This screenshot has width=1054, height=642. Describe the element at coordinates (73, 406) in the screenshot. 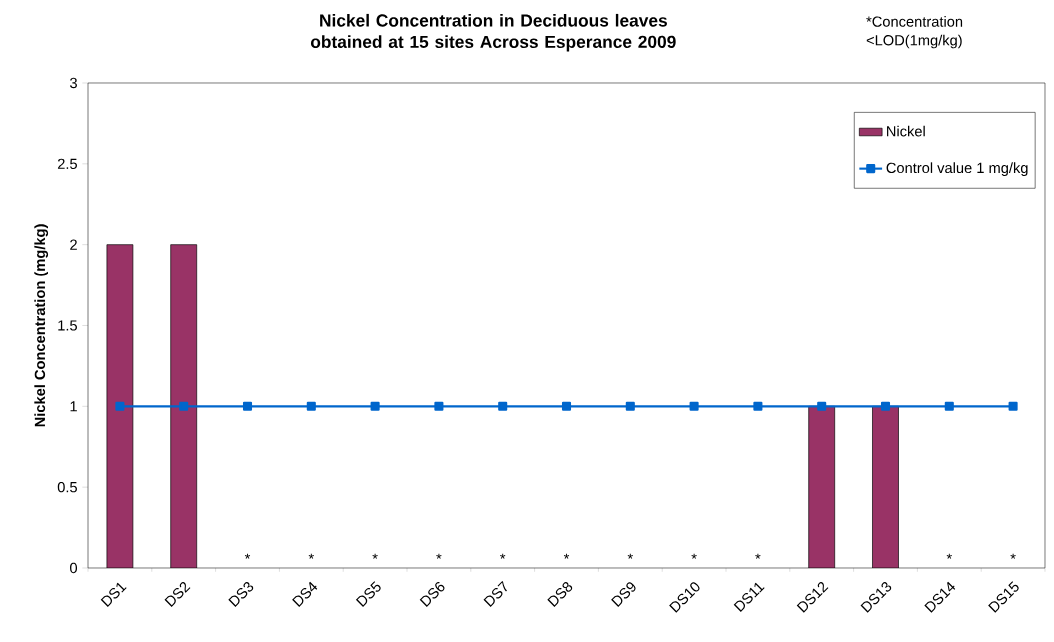

I see `y-tick-label: 1` at that location.